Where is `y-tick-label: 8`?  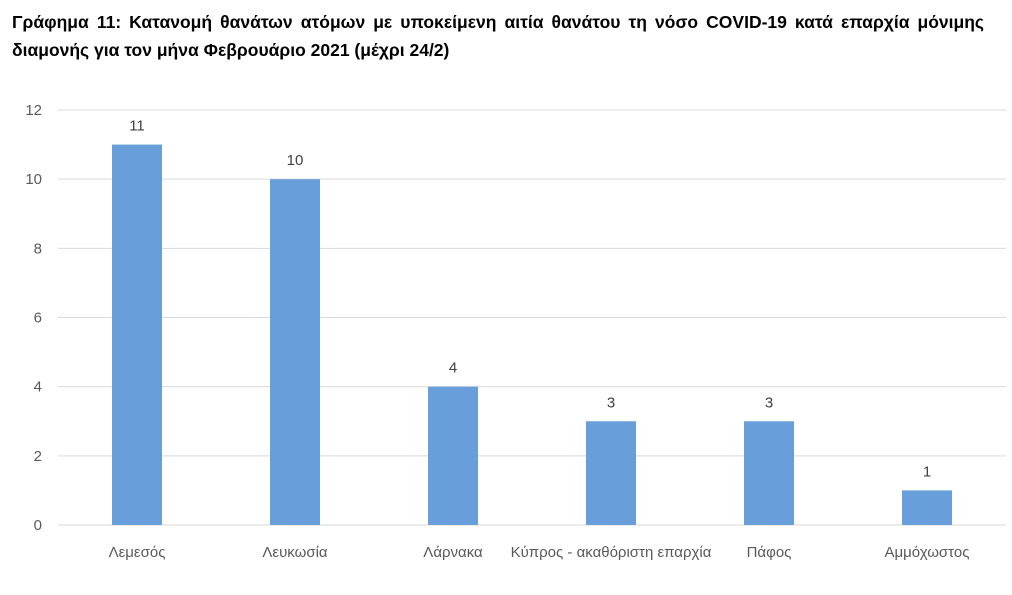
y-tick-label: 8 is located at coordinates (38, 248).